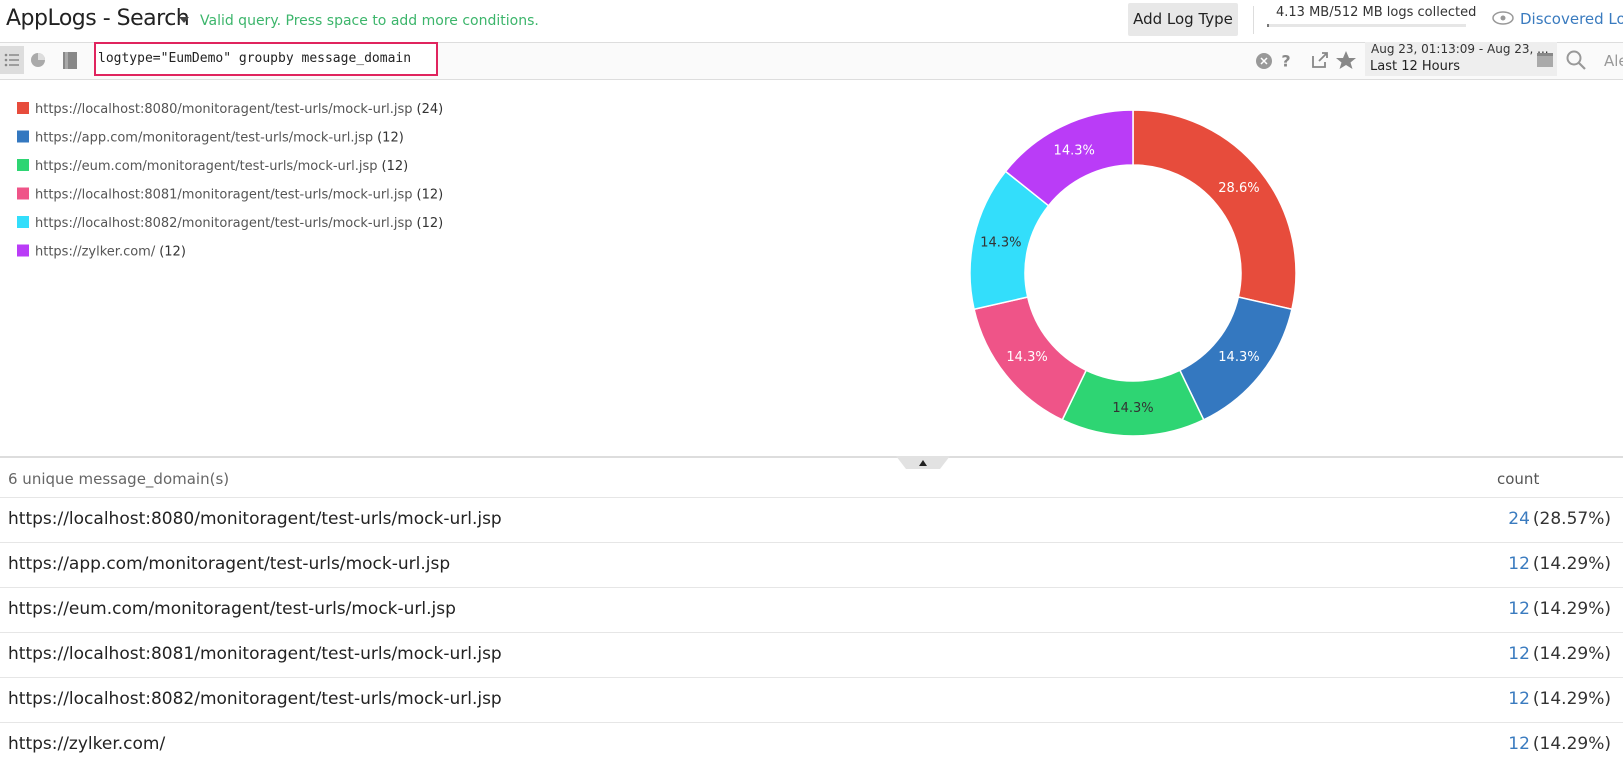 Image resolution: width=1623 pixels, height=767 pixels. I want to click on time-picker, so click(1461, 59).